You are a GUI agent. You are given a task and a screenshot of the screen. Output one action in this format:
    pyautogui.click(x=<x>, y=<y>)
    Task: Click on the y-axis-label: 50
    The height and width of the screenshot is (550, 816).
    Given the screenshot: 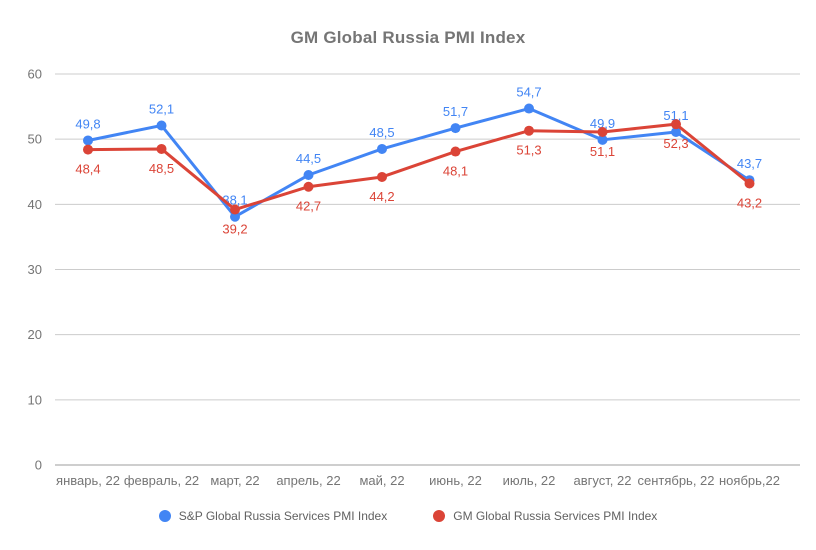 What is the action you would take?
    pyautogui.click(x=35, y=139)
    